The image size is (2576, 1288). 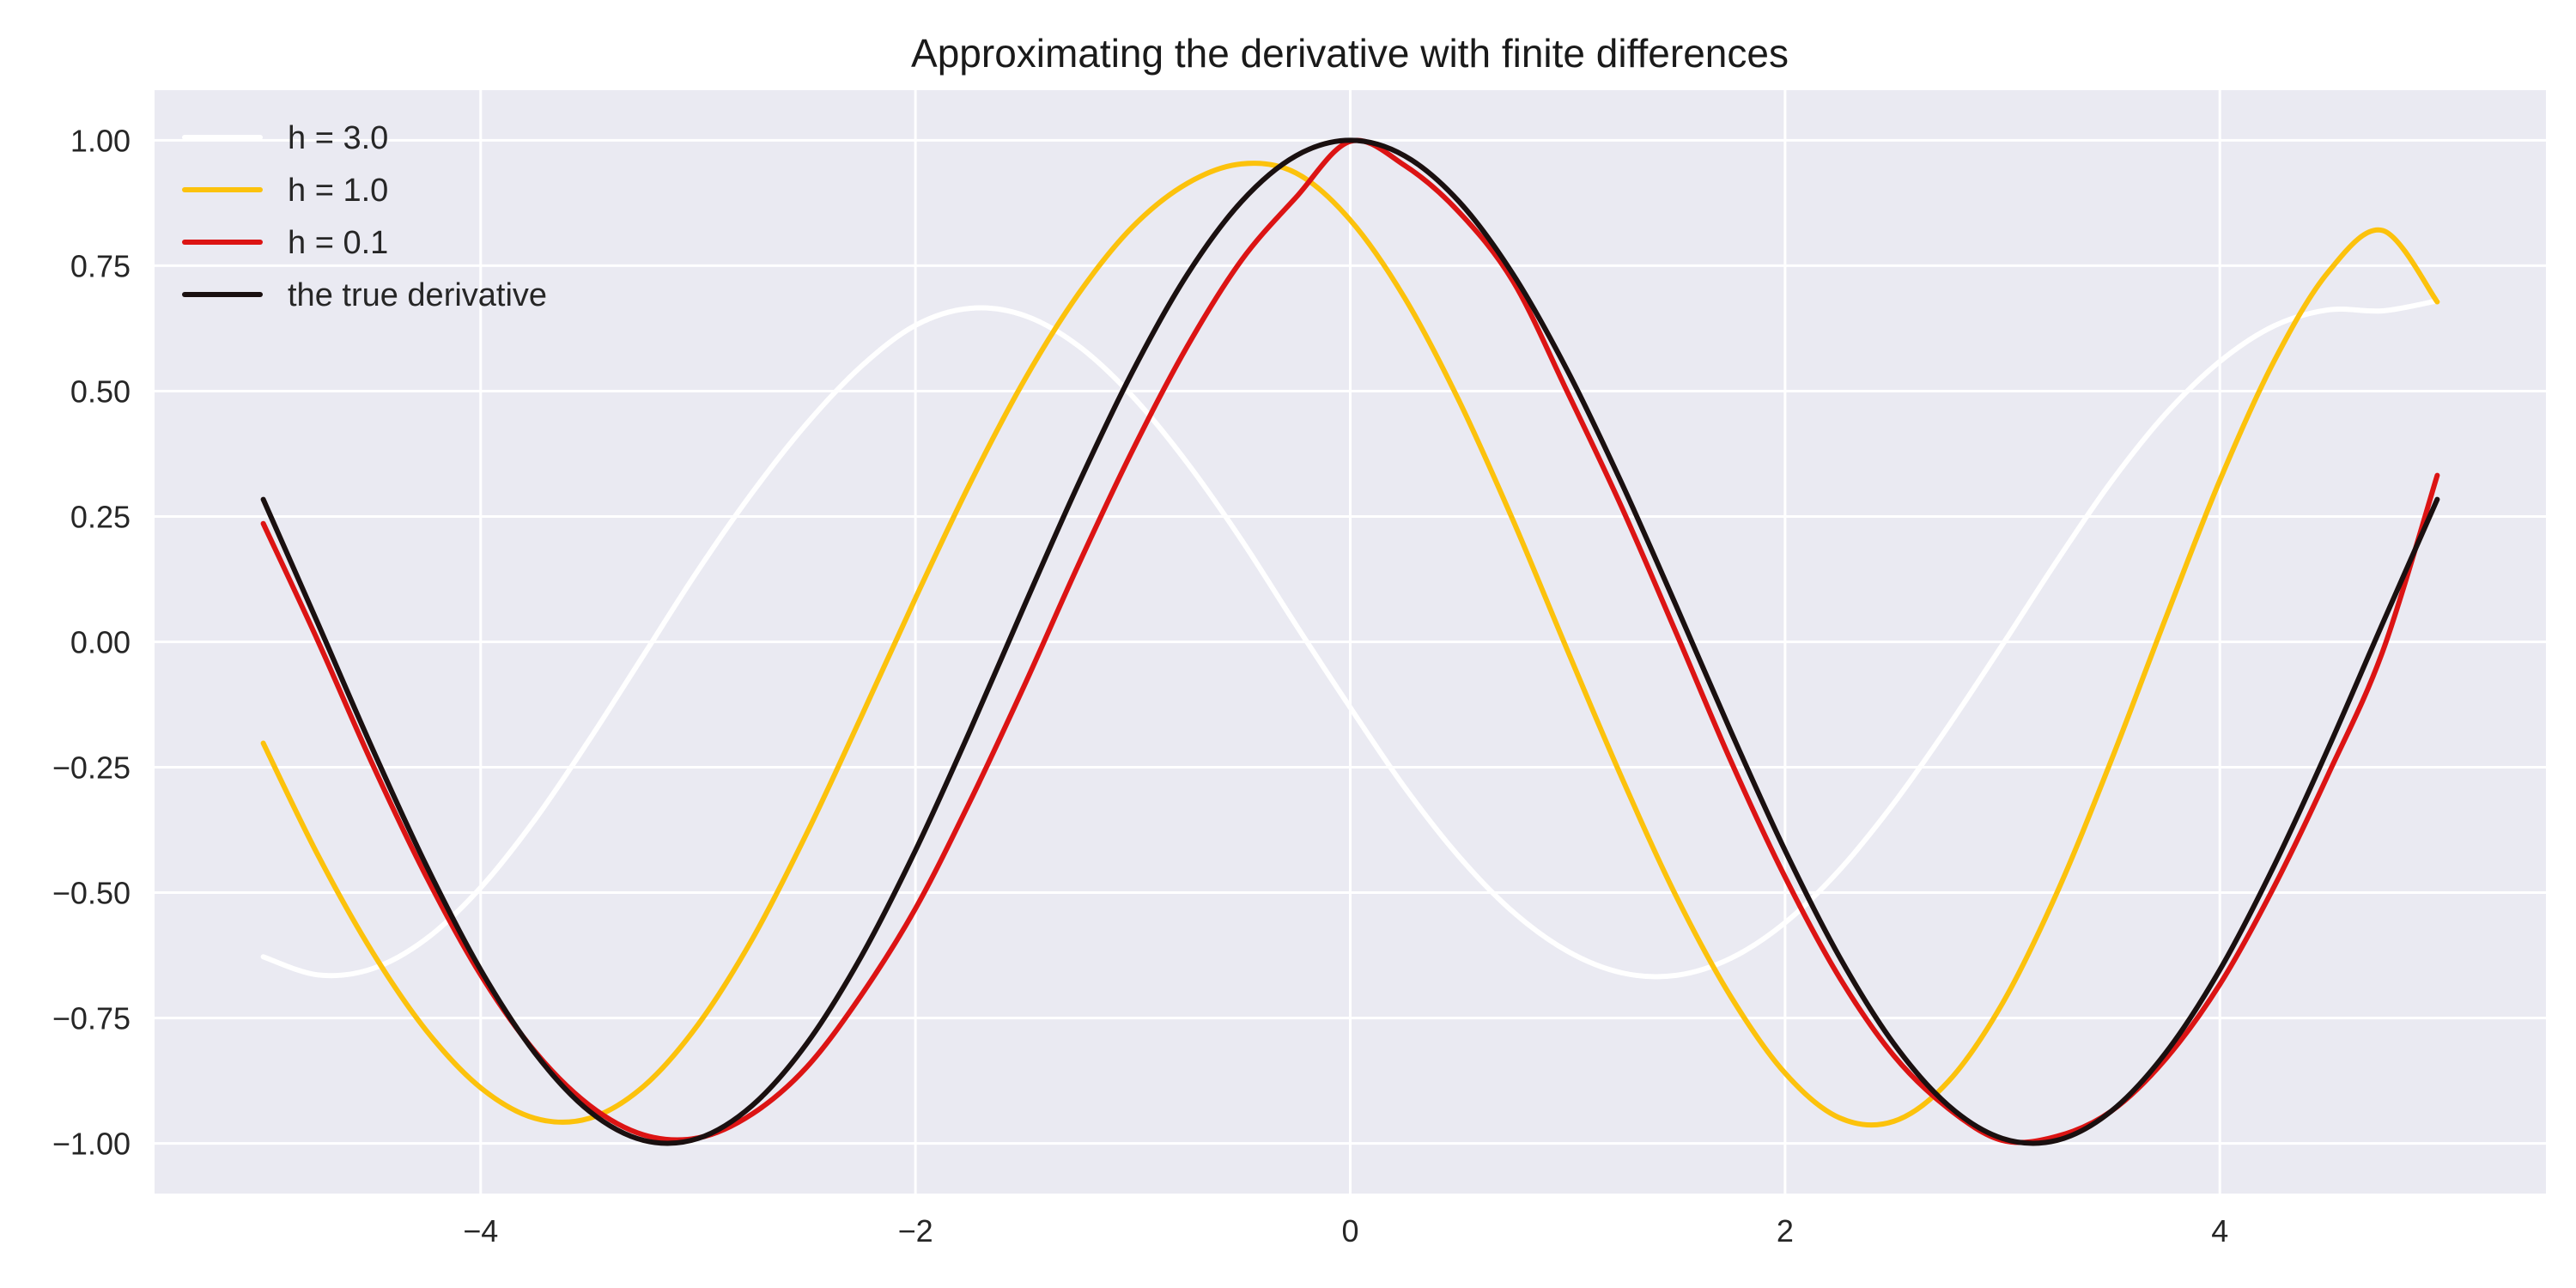 I want to click on legend-label: h = 3.0, so click(x=338, y=138).